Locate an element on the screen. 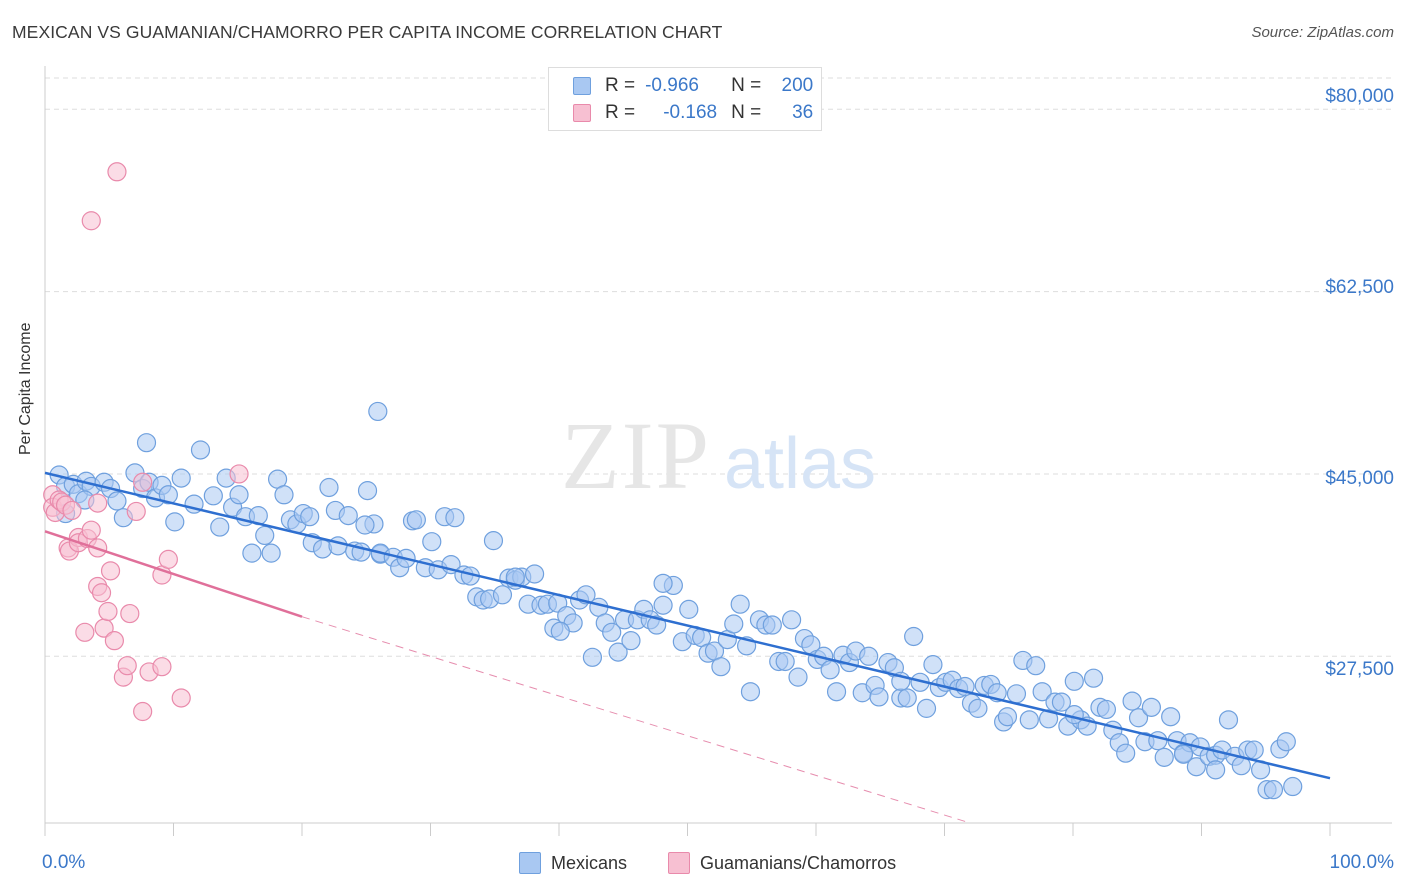 This screenshot has width=1406, height=892. bottom-legend-guamanians-label: Guamanians/Chamorros is located at coordinates (798, 862).